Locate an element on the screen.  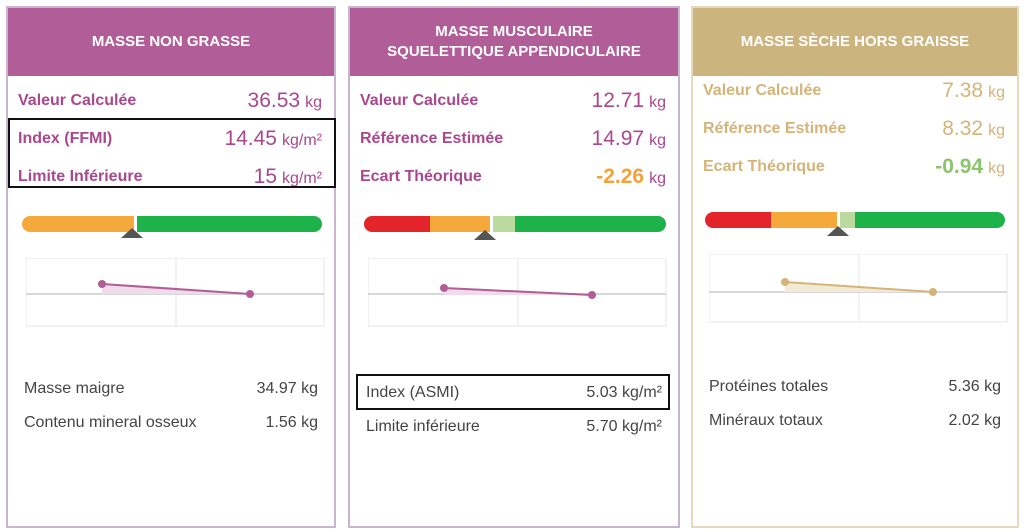
detail-row-index-asmi: Index (ASMI) 5.03 kg/m² is located at coordinates (514, 393).